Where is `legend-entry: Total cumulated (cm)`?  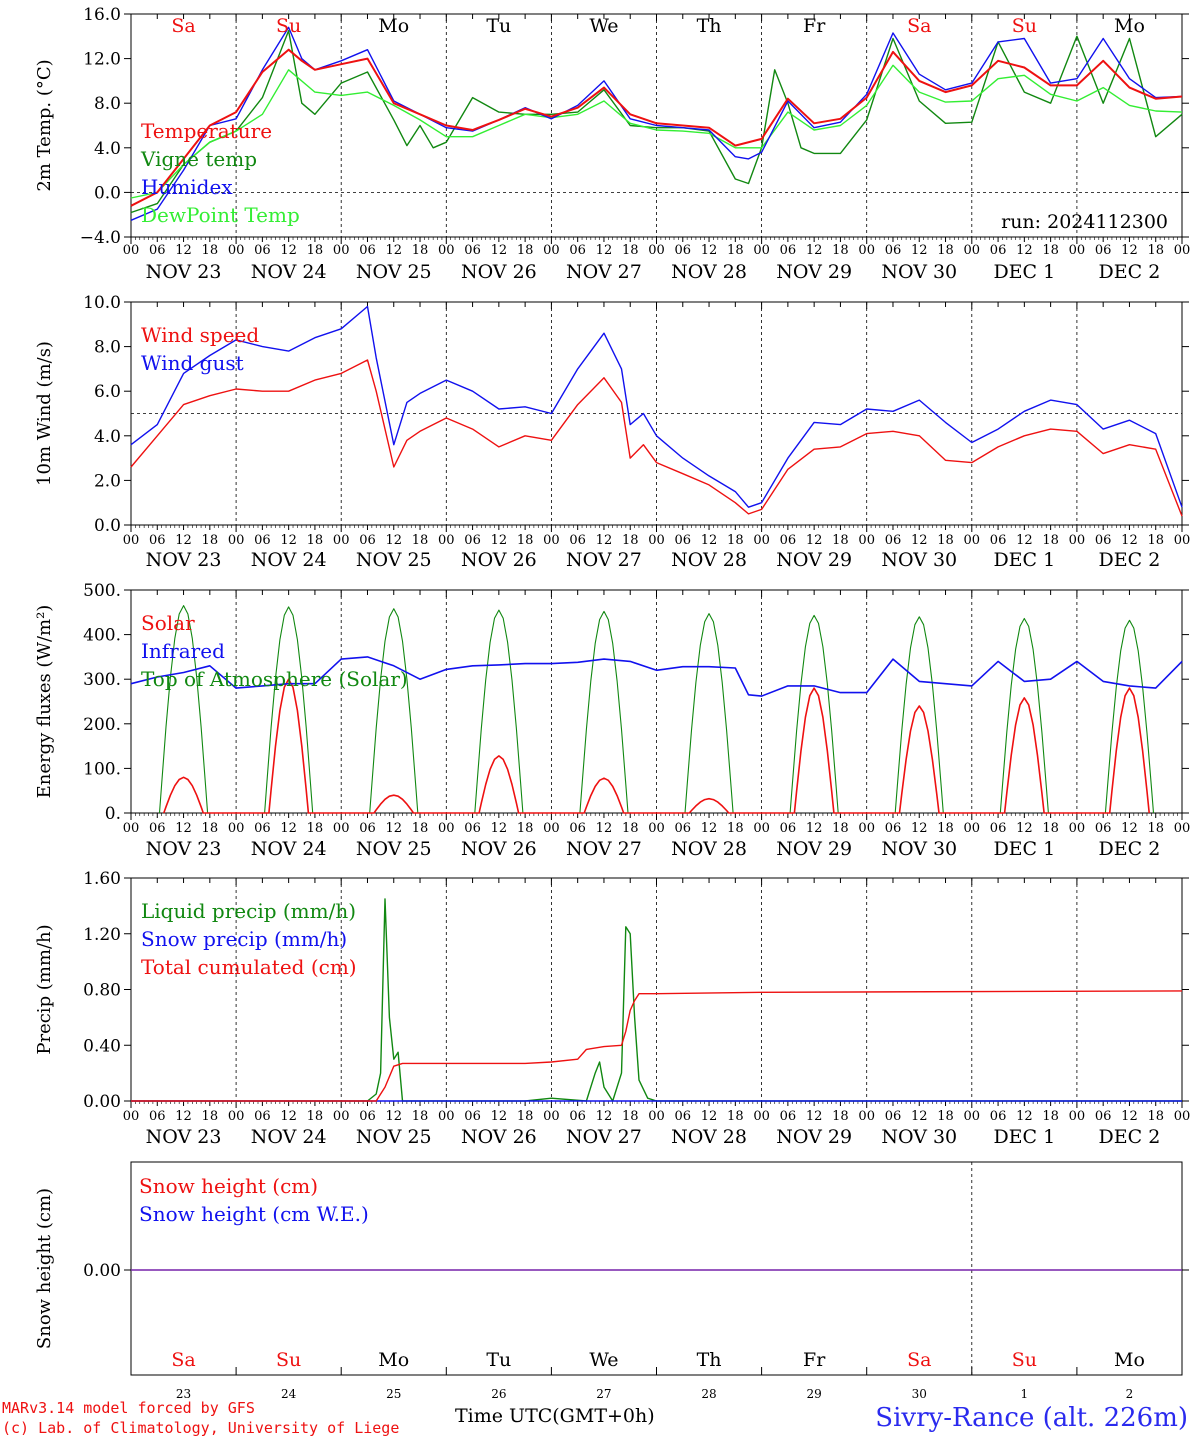
legend-entry: Total cumulated (cm) is located at coordinates (249, 967).